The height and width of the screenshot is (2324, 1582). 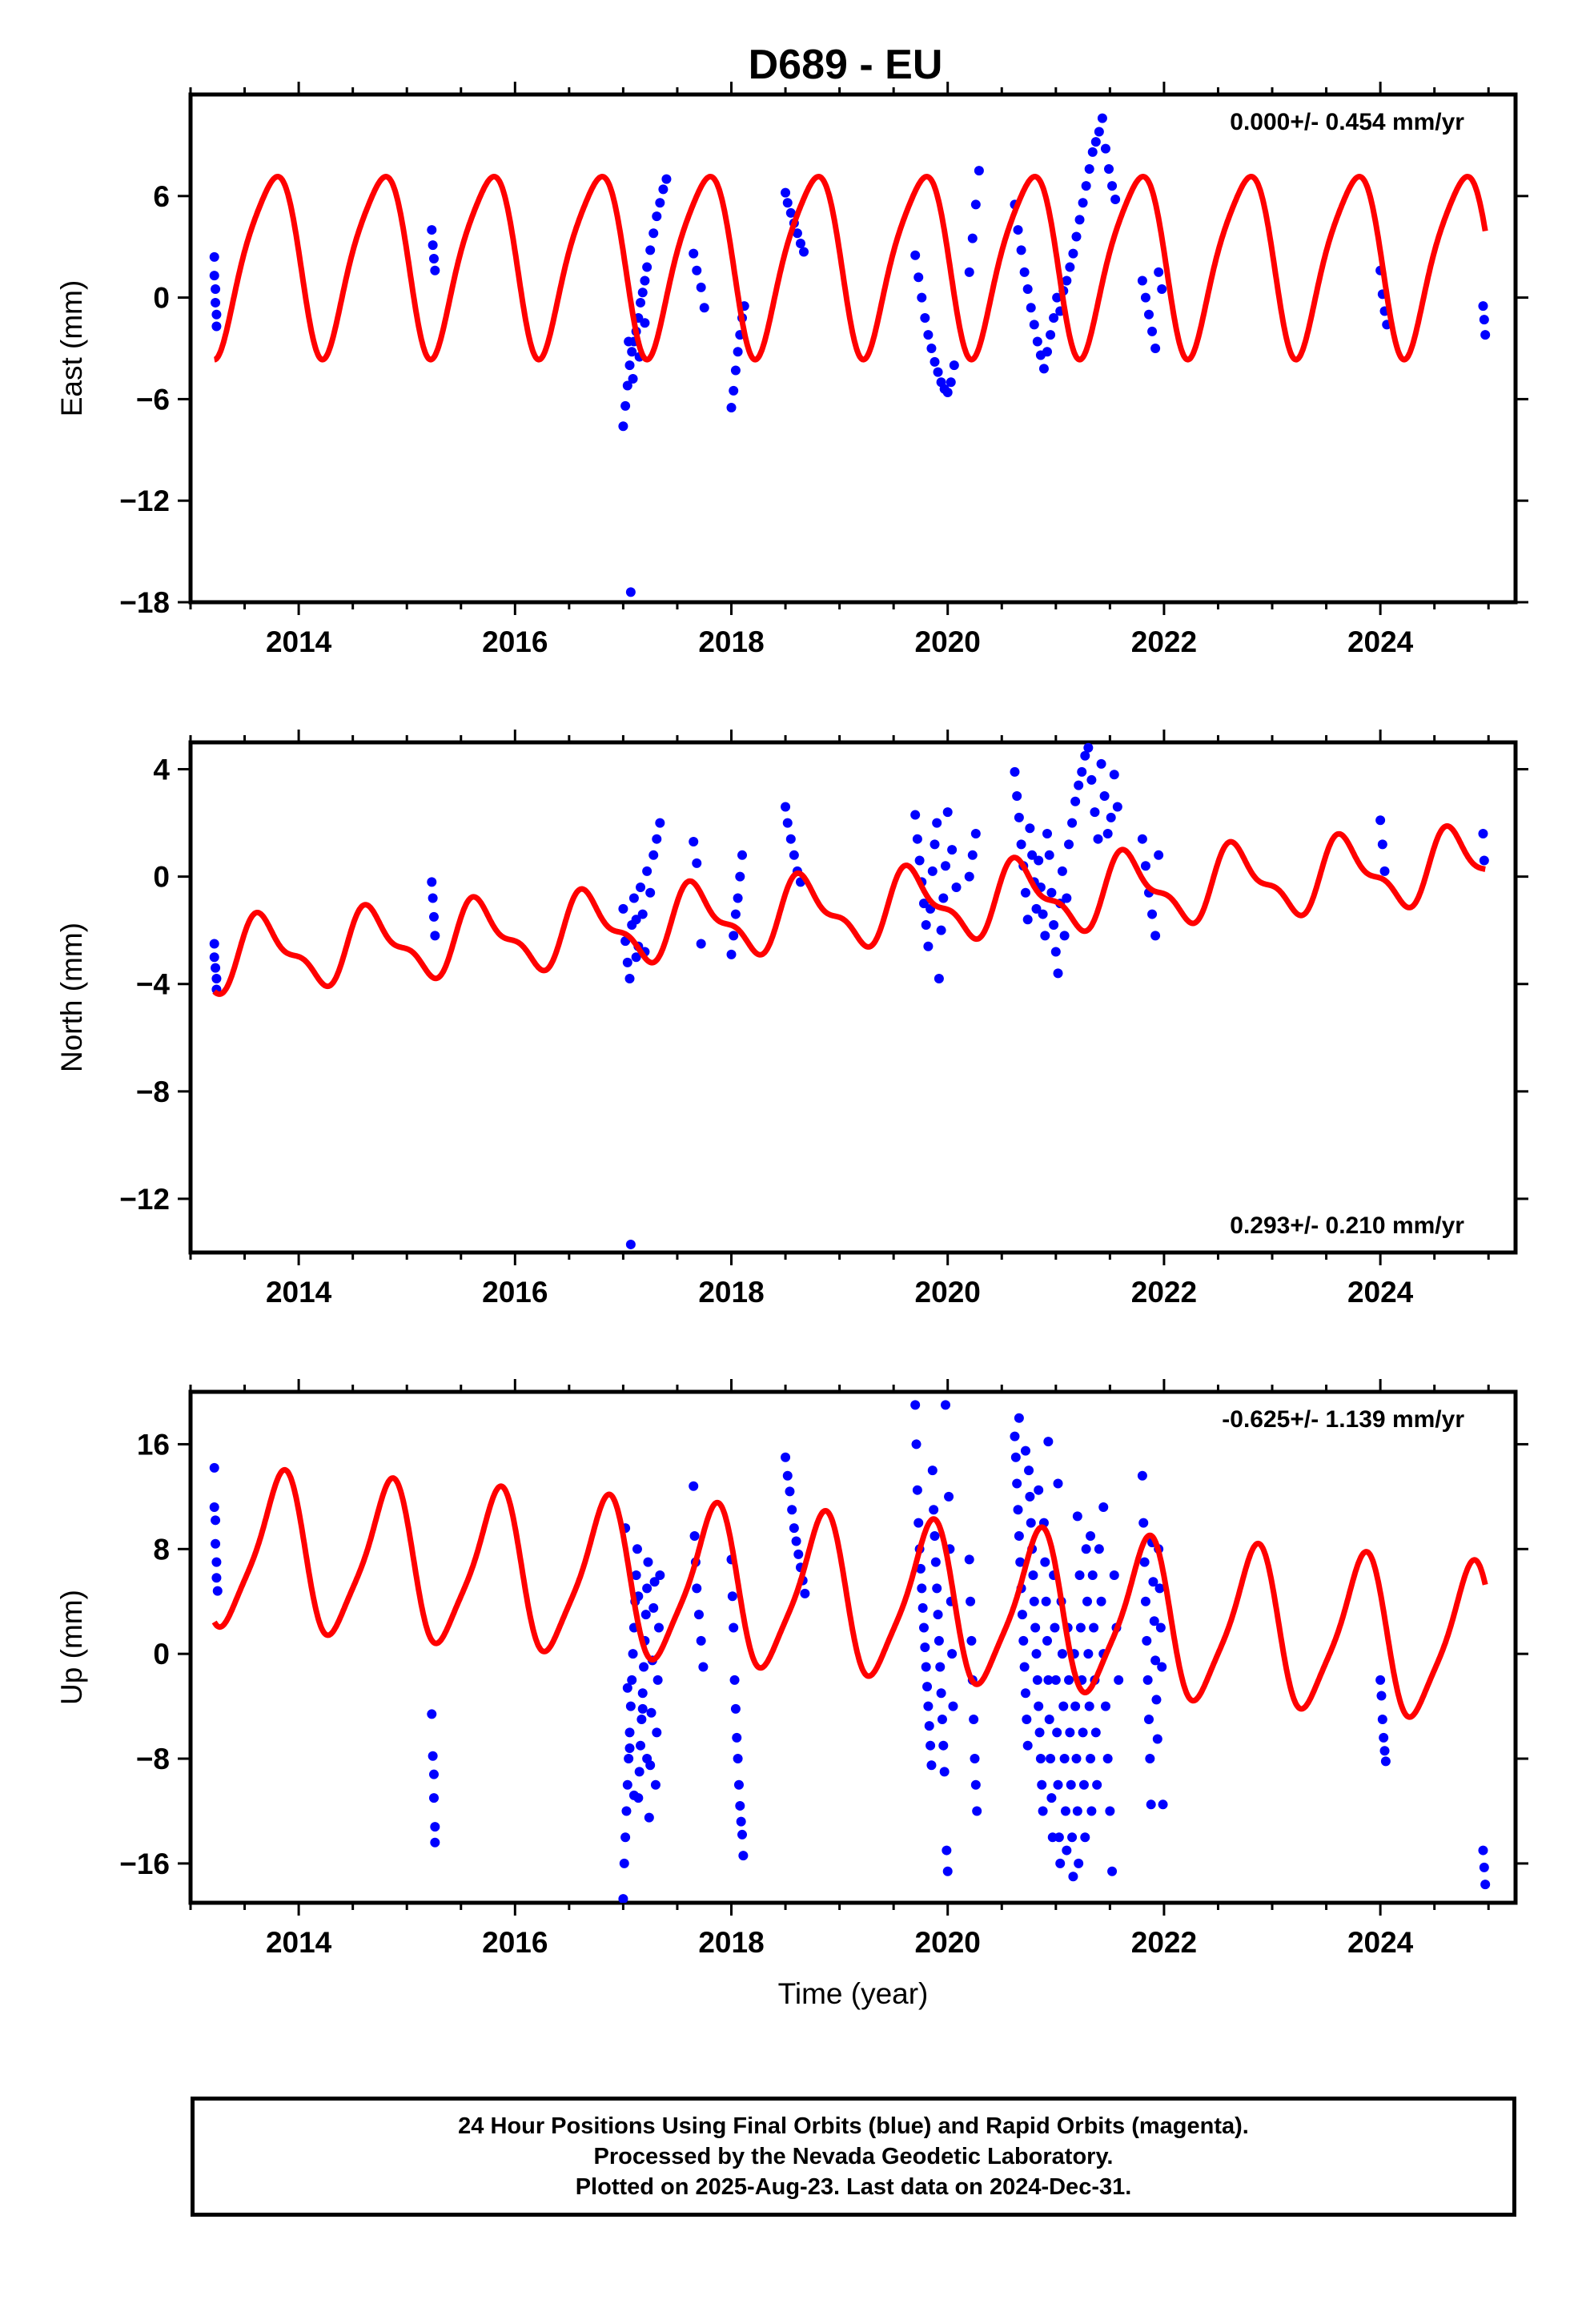 I want to click on north-x-tick-label: 2024, so click(x=1381, y=1292).